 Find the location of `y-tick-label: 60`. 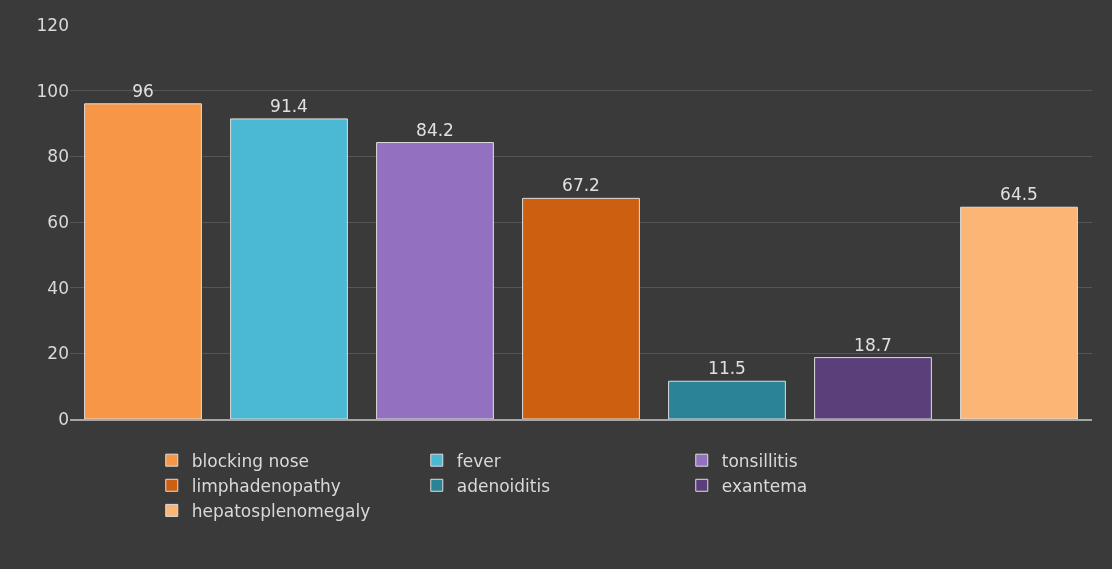

y-tick-label: 60 is located at coordinates (58, 221).